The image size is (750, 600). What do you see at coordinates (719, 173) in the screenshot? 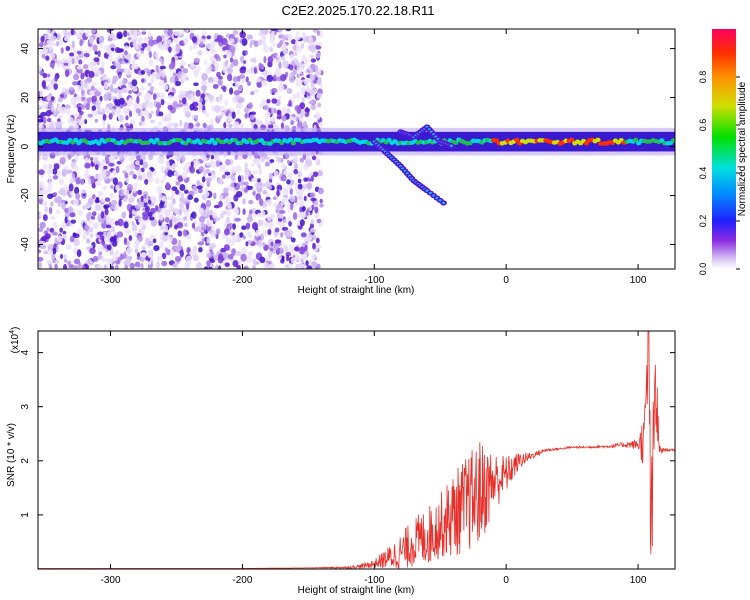
I see `colorbar-ticks: 0.0 0.2 0.4 0.6 0.8` at bounding box center [719, 173].